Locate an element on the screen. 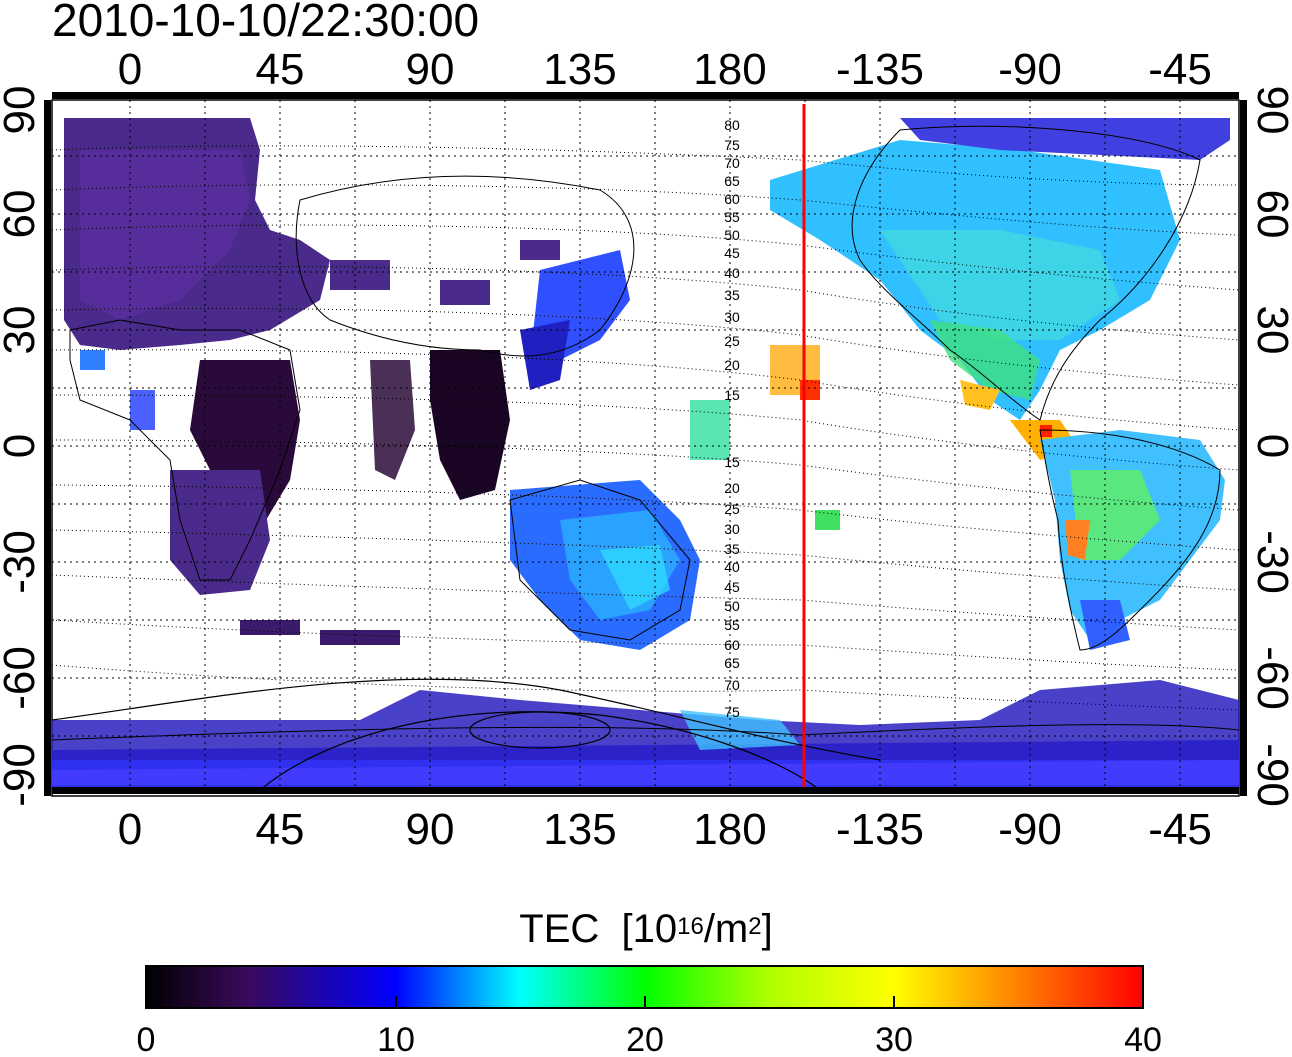 The image size is (1292, 1057). contour-labels-south: 15 20 25 30 35 40 45 50 55 60 65 70 75 is located at coordinates (732, 587).